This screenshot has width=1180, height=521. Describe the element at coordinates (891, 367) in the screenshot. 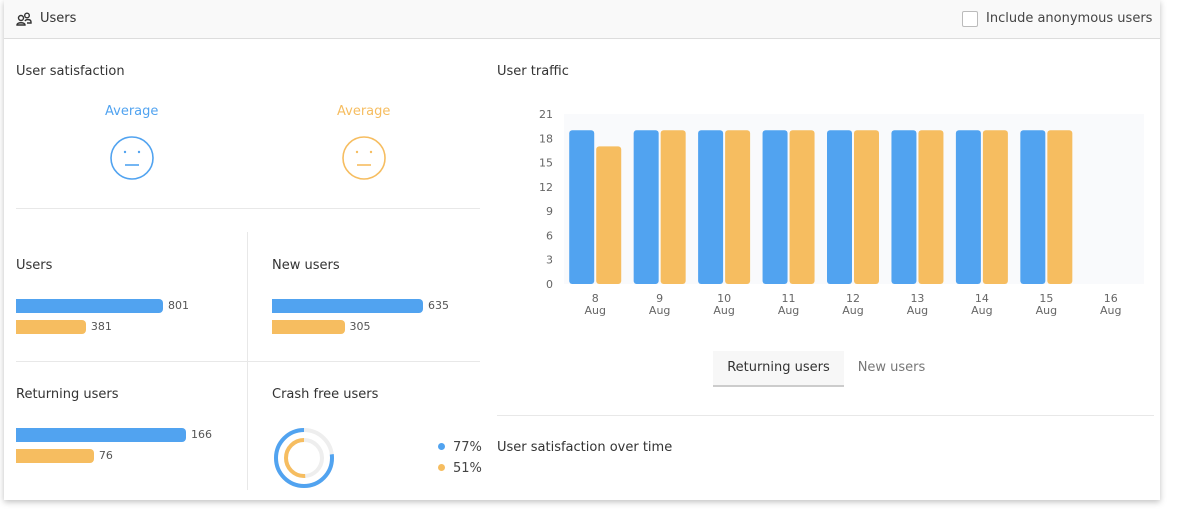

I see `tab-new-users: New users` at that location.